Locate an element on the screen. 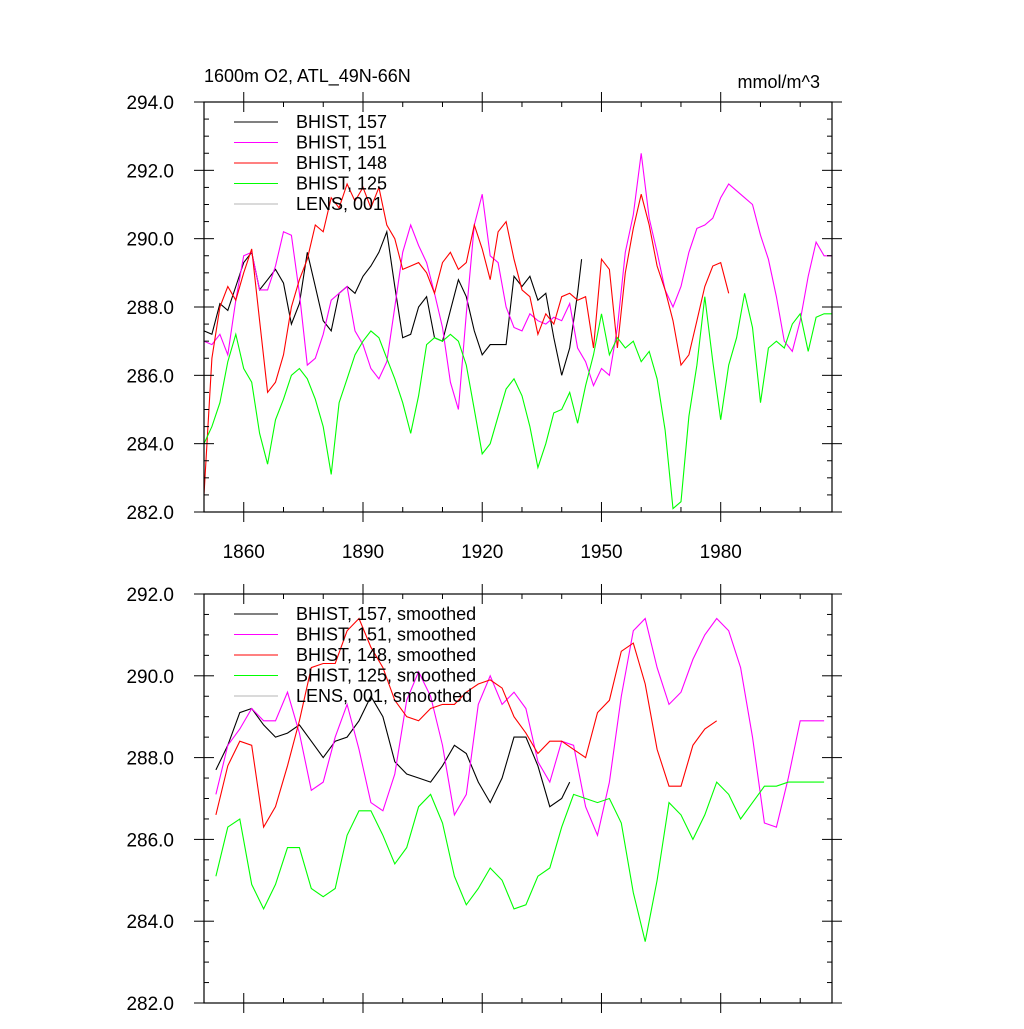 This screenshot has width=1024, height=1029. legend-label: BHIST, 157, smoothed is located at coordinates (386, 614).